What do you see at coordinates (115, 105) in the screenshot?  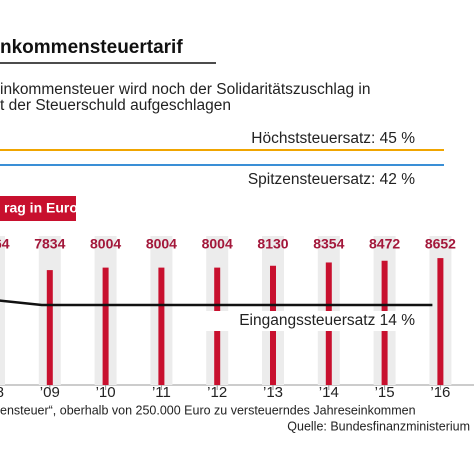 I see `subtitle: t der Steuerschuld aufgeschlagen` at bounding box center [115, 105].